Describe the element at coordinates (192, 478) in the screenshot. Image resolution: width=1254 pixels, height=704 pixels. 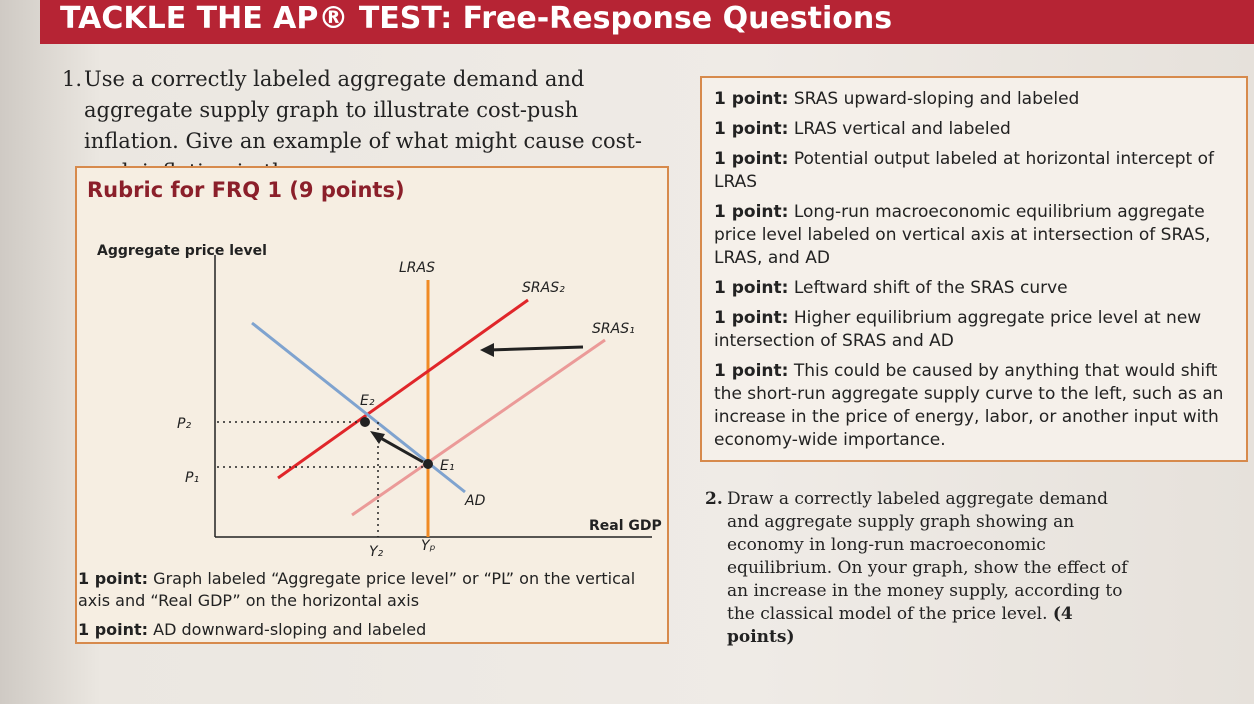
I see `point-label: P₁` at that location.